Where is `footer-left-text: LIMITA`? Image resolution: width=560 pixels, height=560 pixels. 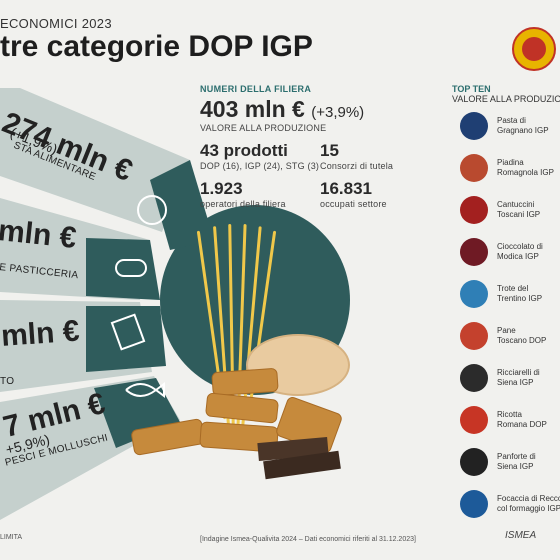 footer-left-text: LIMITA is located at coordinates (11, 537).